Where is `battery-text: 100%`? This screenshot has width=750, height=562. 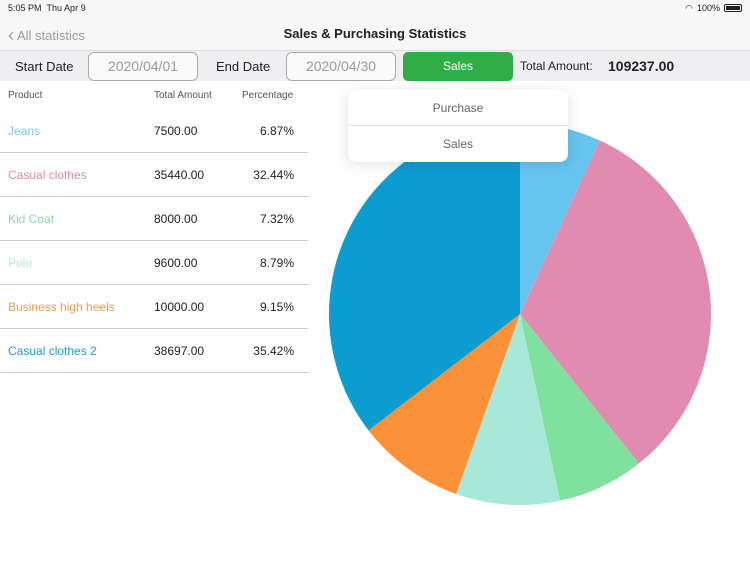
battery-text: 100% is located at coordinates (708, 8).